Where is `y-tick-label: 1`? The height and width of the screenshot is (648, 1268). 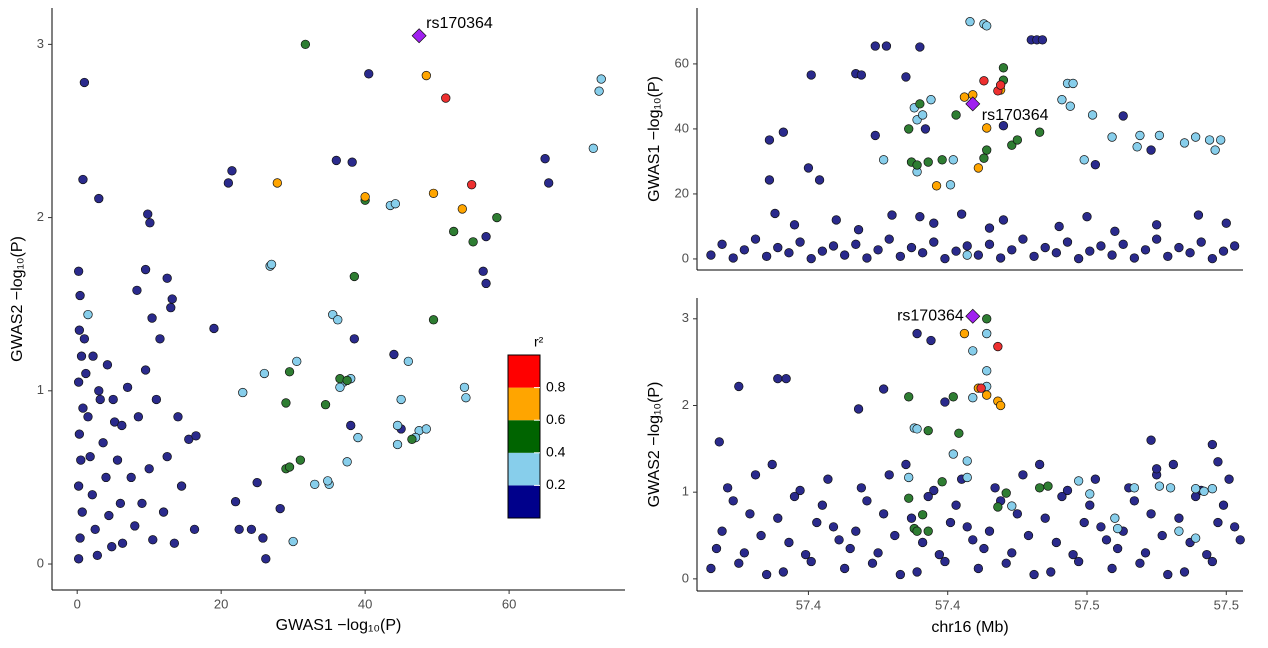 y-tick-label: 1 is located at coordinates (40, 389).